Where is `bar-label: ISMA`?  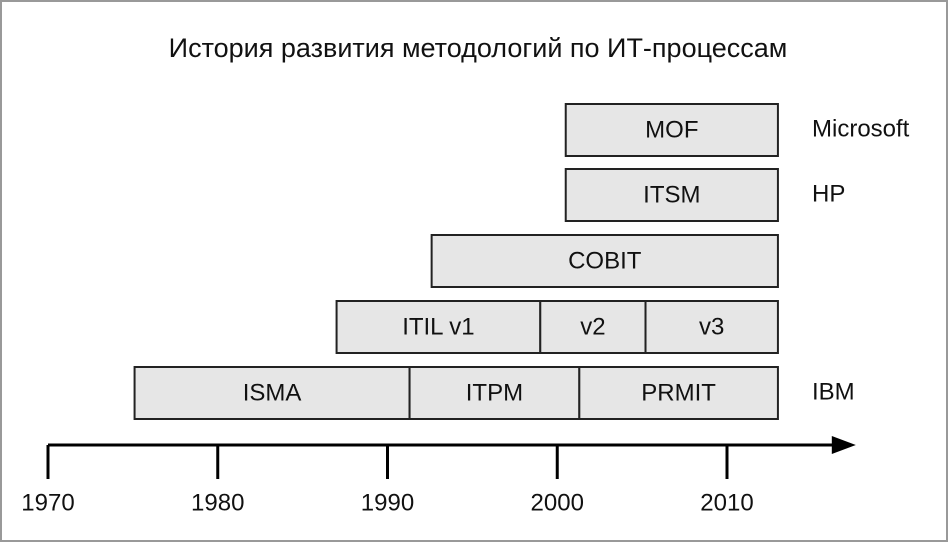
bar-label: ISMA is located at coordinates (272, 392).